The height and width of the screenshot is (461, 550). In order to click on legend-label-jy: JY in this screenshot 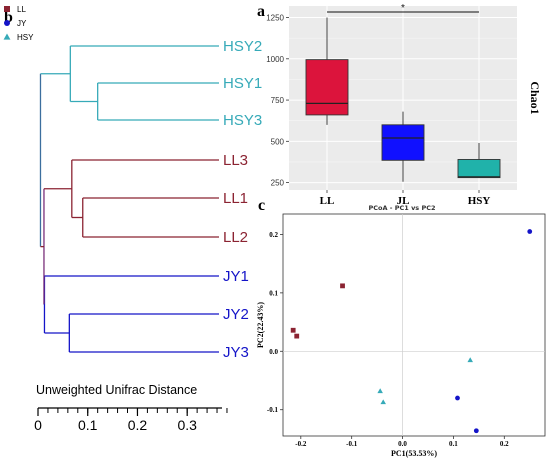, I will do `click(22, 23)`.